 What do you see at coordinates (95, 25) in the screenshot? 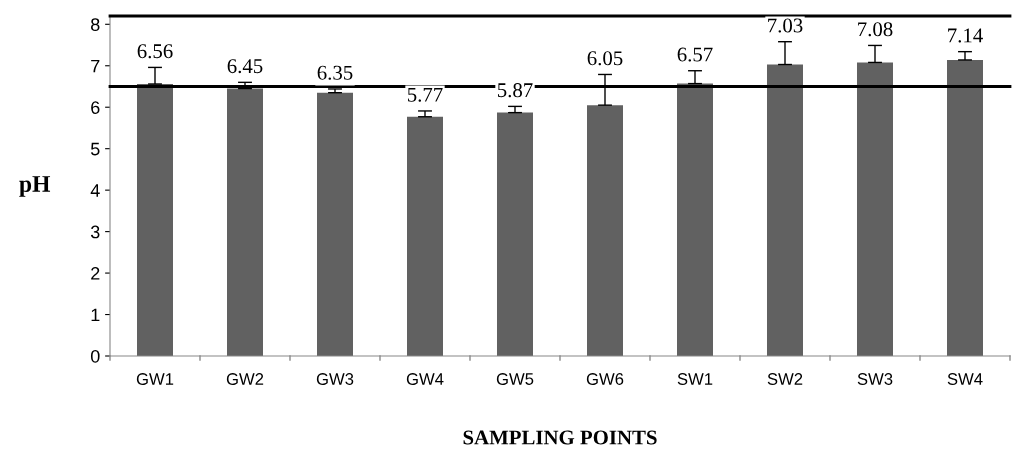
I see `y-tick-label: 8` at bounding box center [95, 25].